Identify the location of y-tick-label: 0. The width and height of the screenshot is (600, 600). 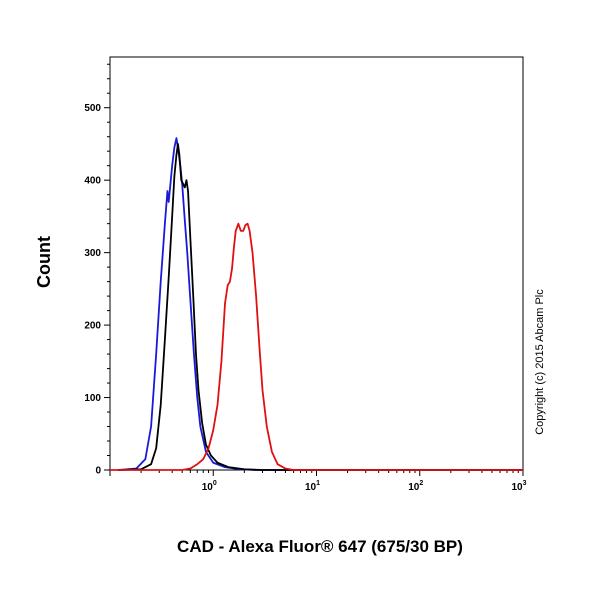
(98, 471).